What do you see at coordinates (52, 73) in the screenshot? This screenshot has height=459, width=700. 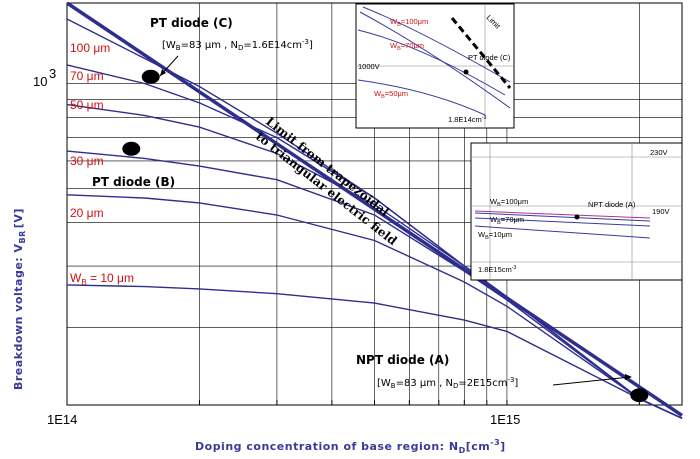 I see `y-tick-exponent: 3` at bounding box center [52, 73].